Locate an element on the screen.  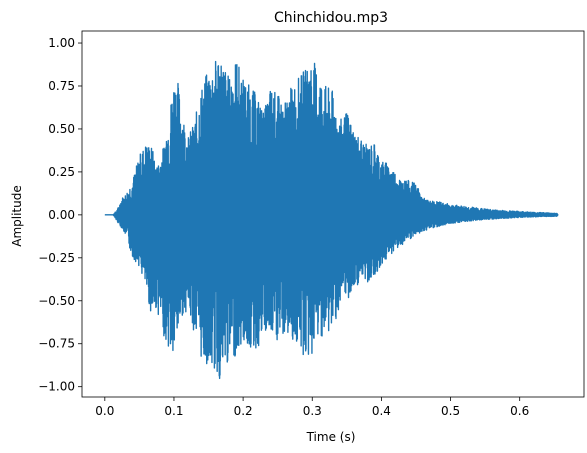
y-tick-label: −1.00 is located at coordinates (56, 387).